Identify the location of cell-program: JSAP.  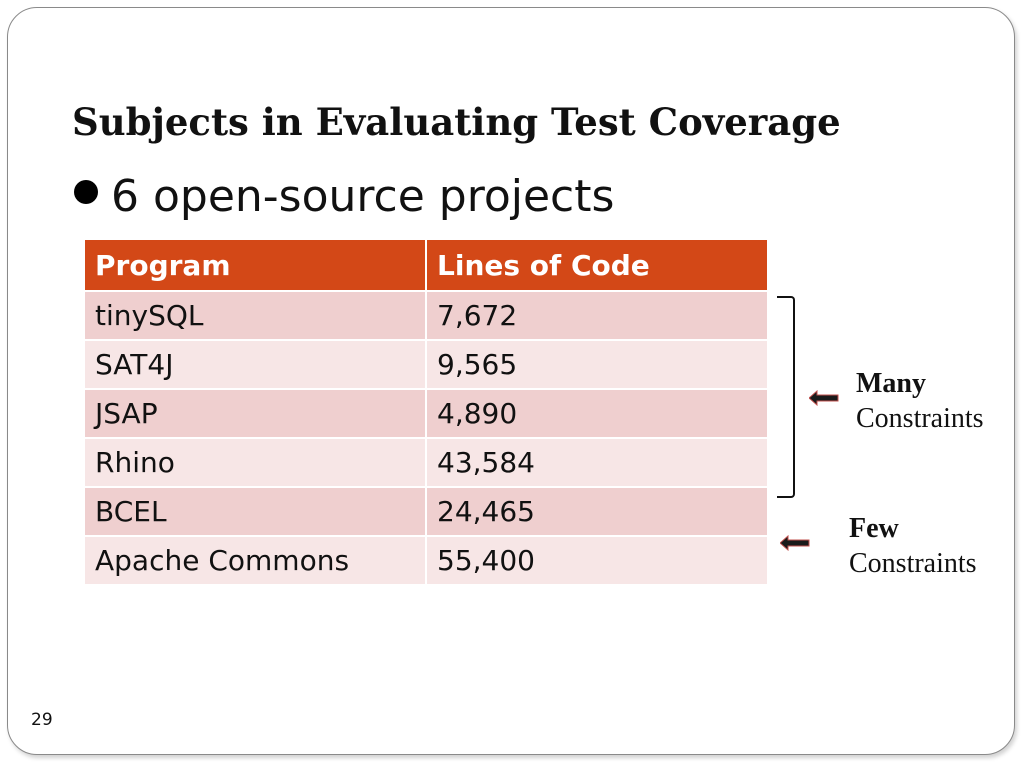
(255, 413).